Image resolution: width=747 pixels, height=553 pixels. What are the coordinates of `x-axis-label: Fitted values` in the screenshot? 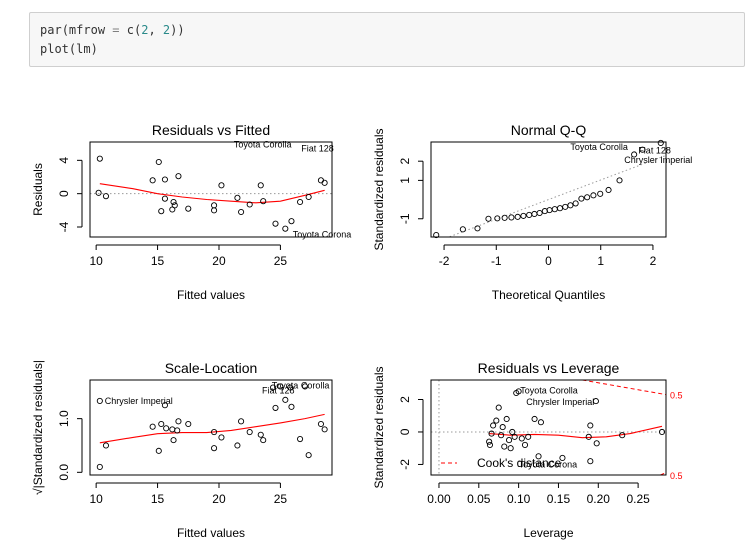 It's located at (211, 295).